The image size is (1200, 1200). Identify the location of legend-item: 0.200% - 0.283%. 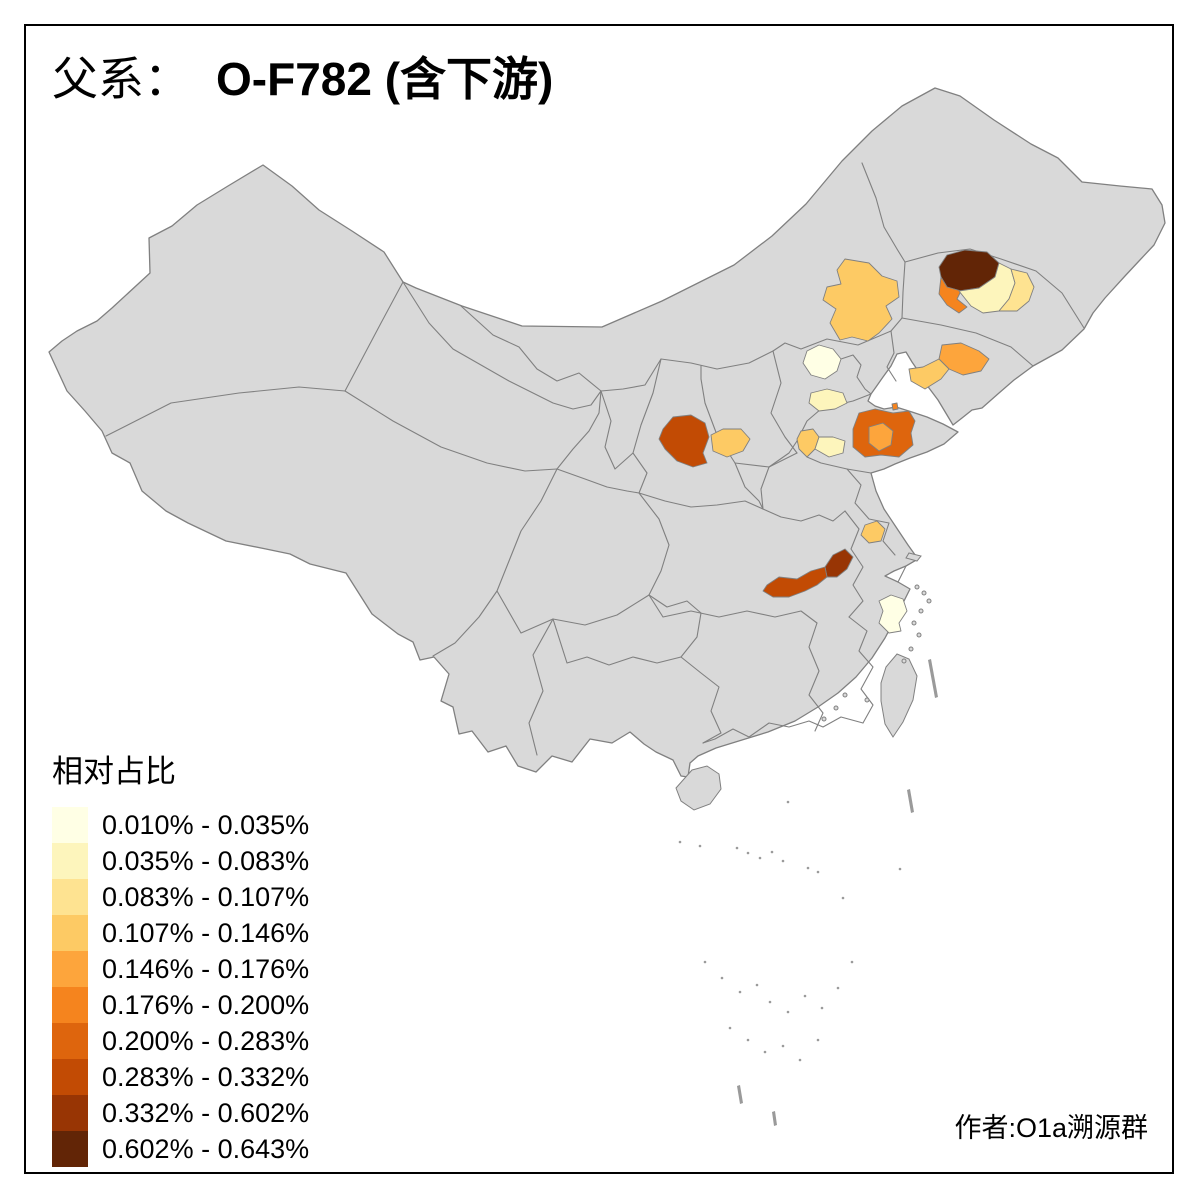
(180, 1041).